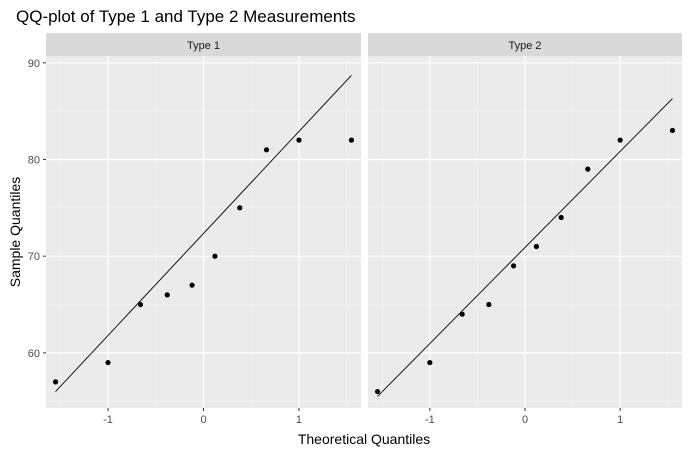  I want to click on y-tick-label: 60, so click(34, 354).